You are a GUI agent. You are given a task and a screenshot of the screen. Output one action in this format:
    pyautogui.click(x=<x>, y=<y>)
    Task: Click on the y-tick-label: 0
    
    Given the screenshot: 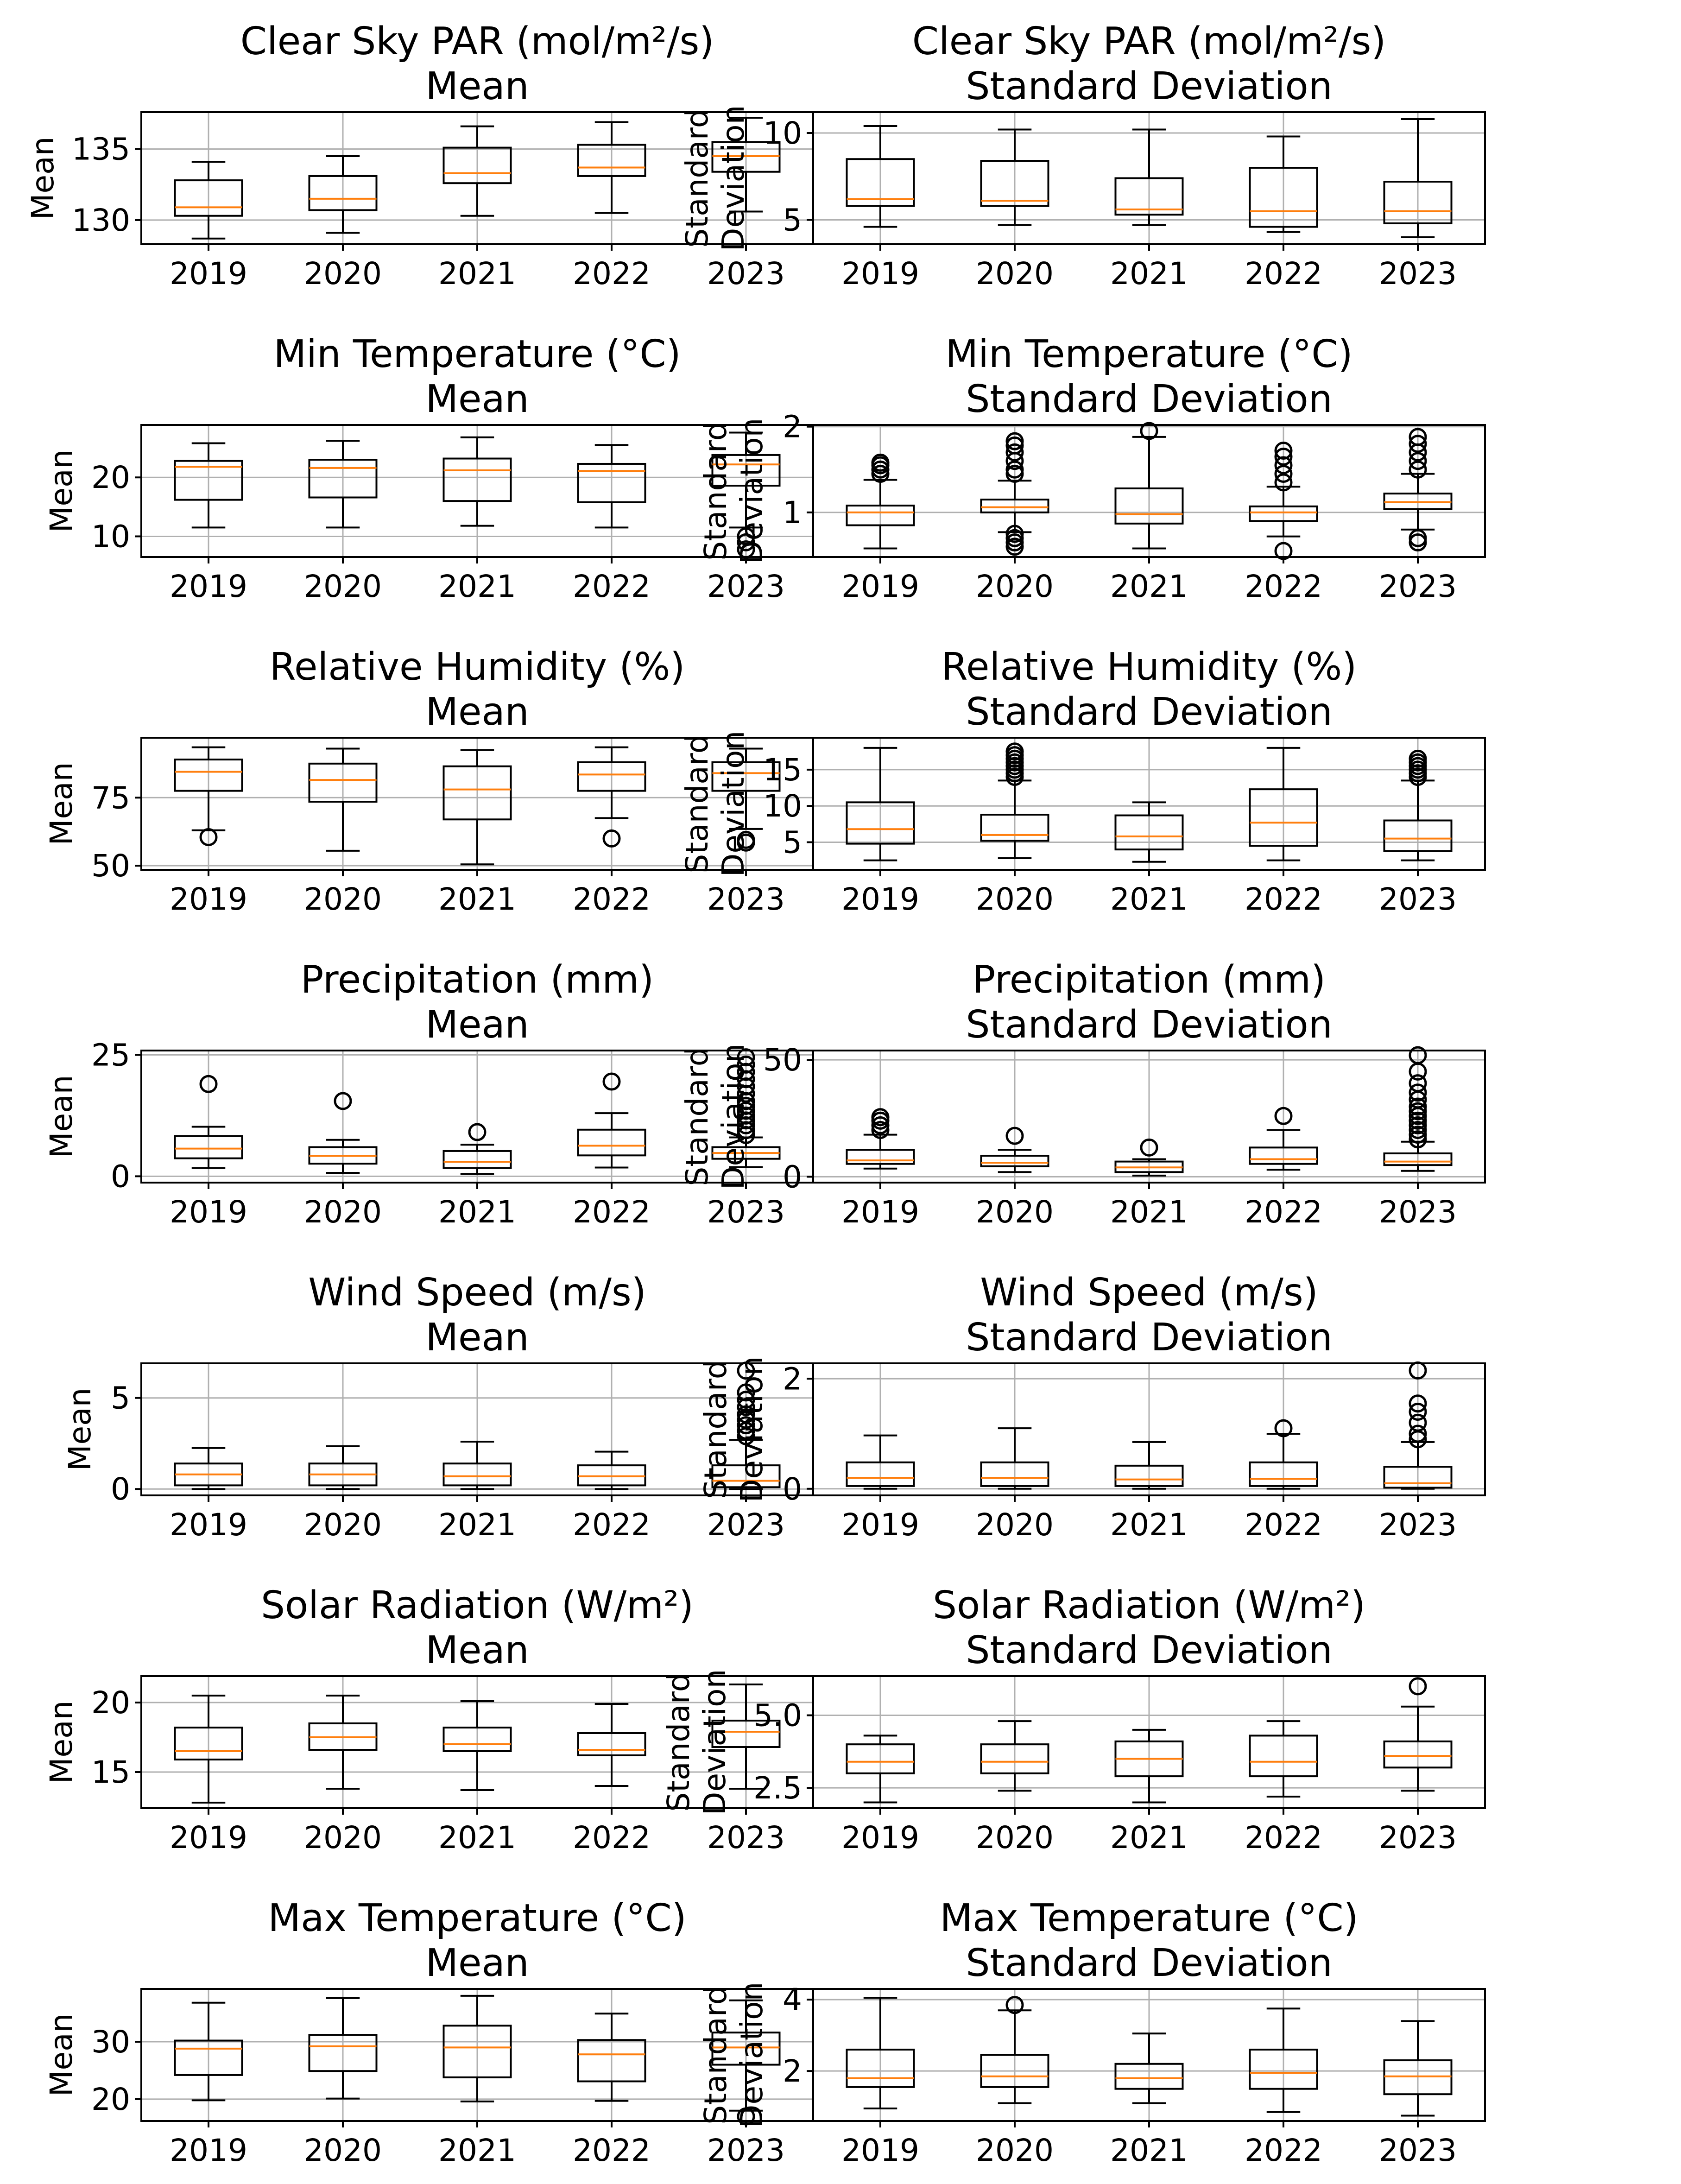 What is the action you would take?
    pyautogui.click(x=792, y=1177)
    